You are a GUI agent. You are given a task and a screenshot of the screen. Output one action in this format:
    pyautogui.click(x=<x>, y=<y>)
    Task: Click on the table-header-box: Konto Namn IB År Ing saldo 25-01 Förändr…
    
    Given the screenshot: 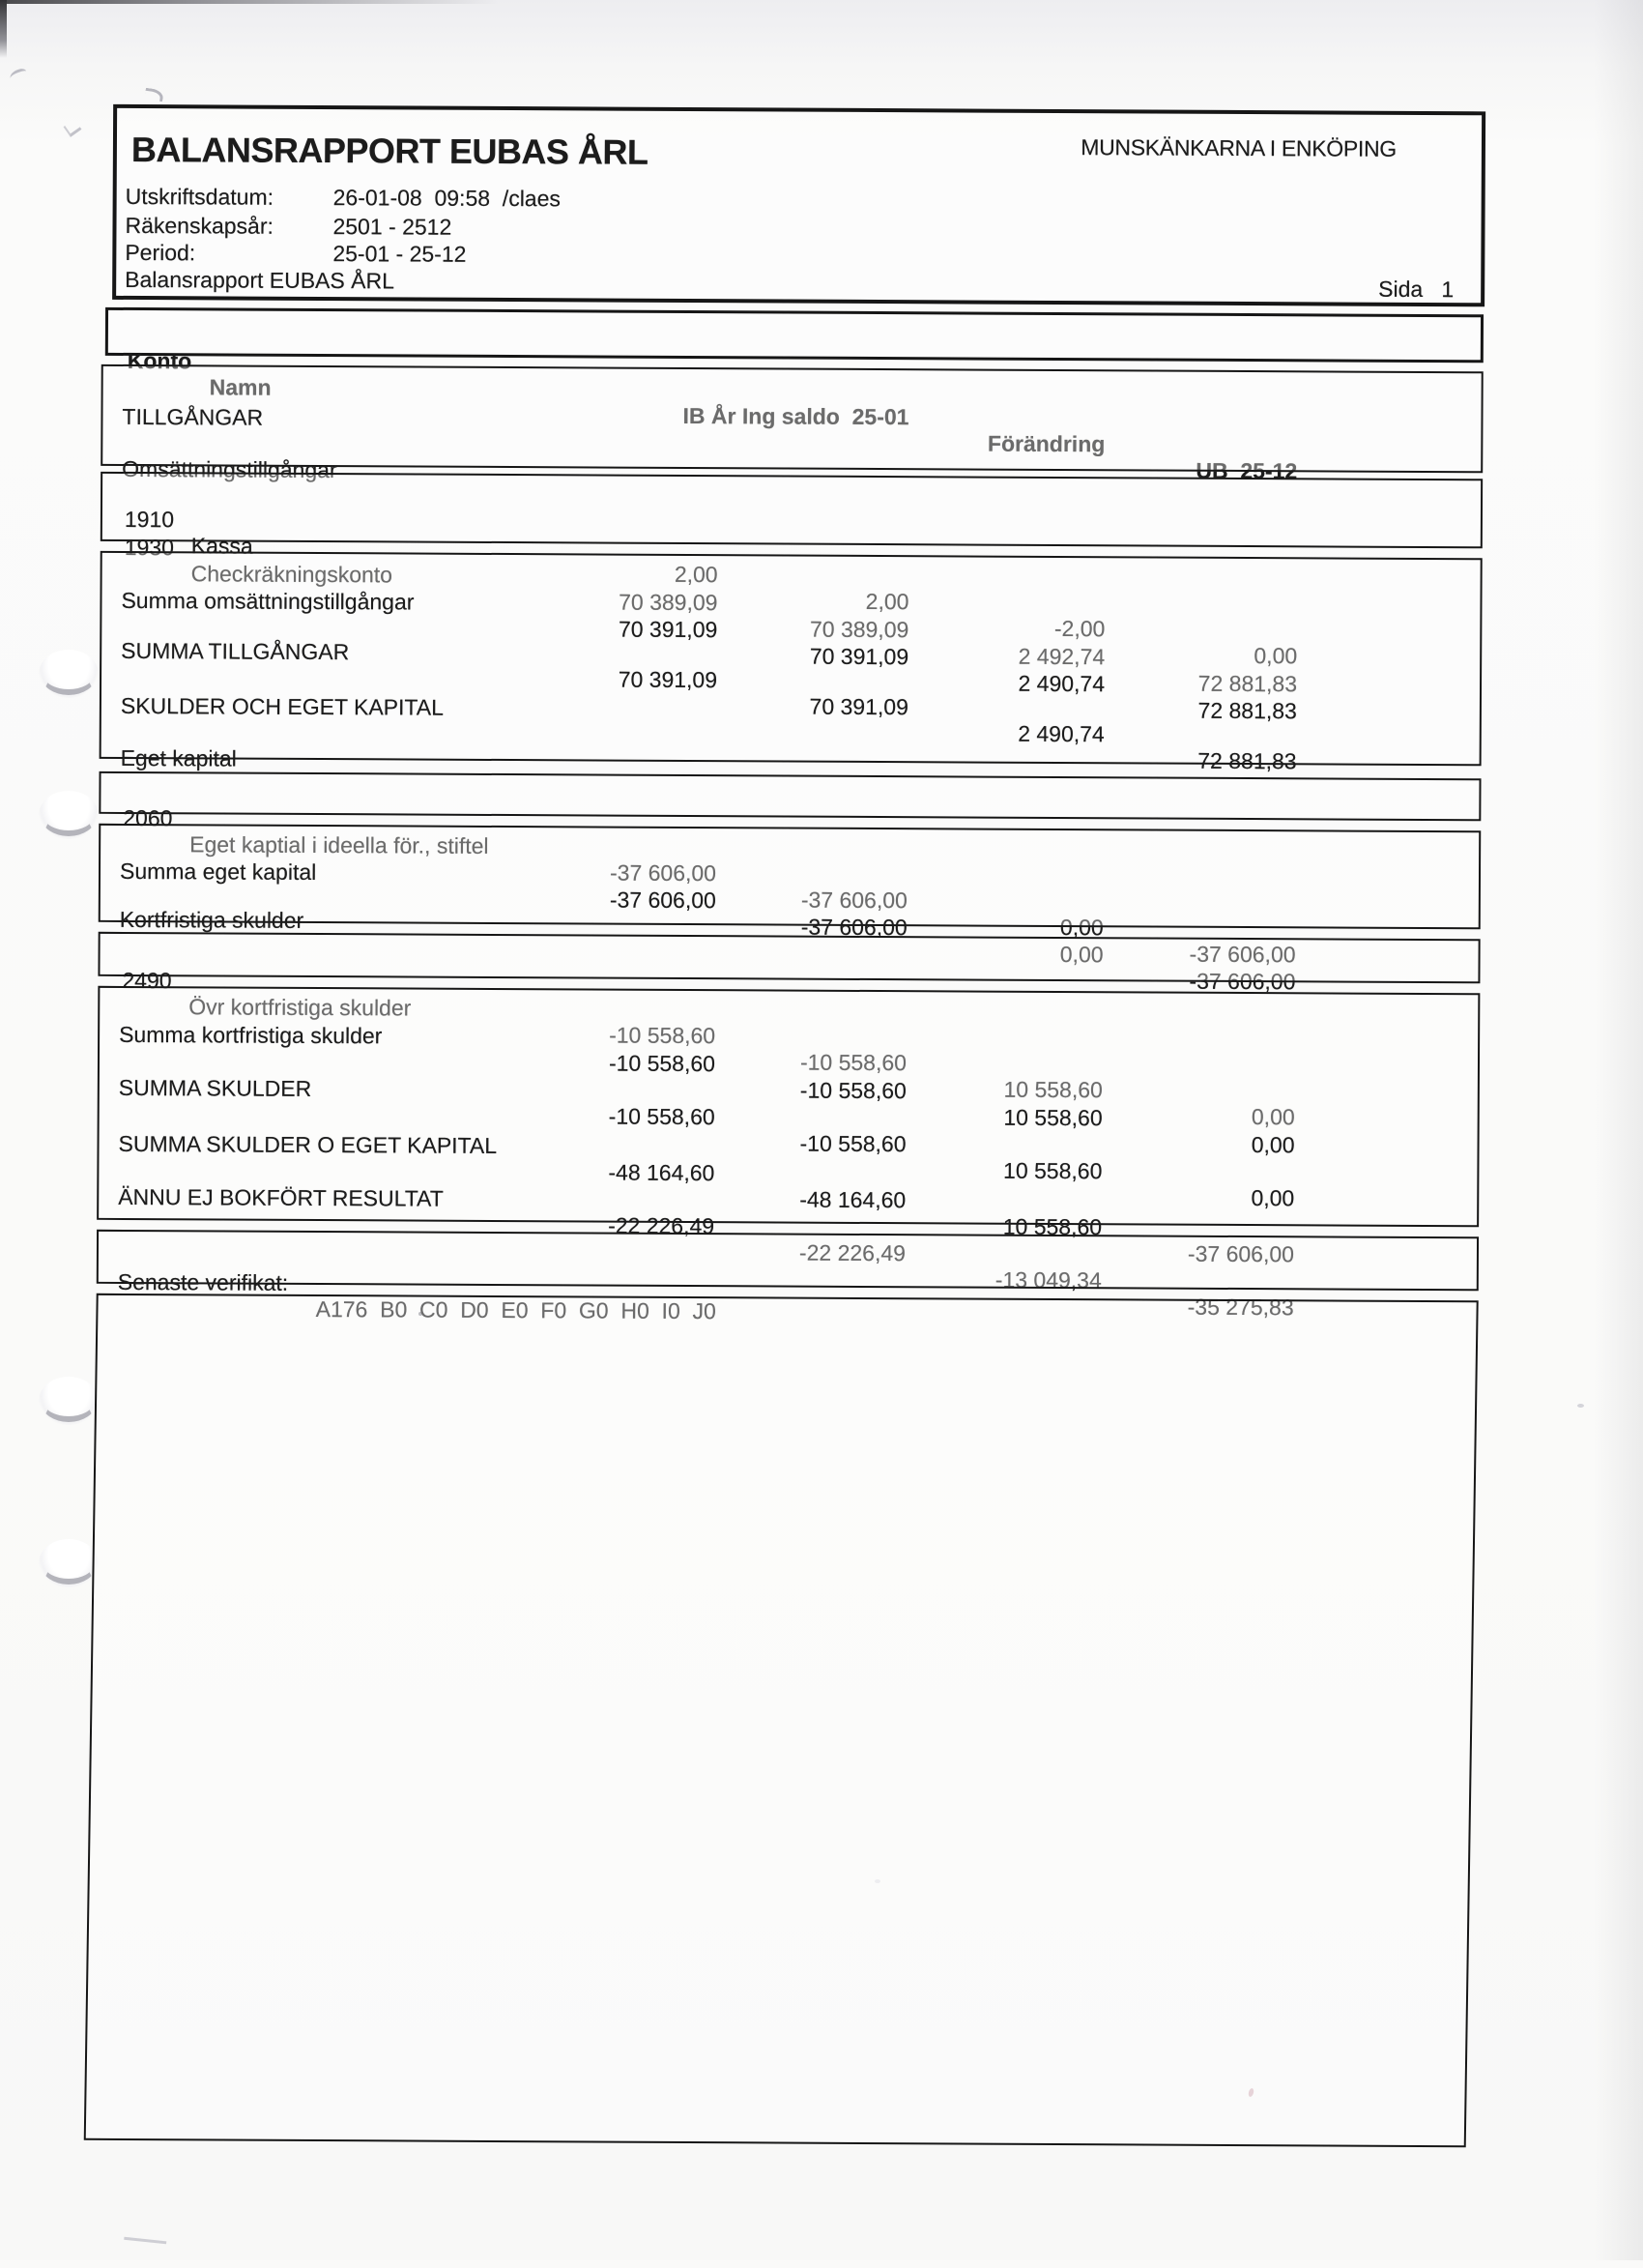 What is the action you would take?
    pyautogui.click(x=794, y=394)
    